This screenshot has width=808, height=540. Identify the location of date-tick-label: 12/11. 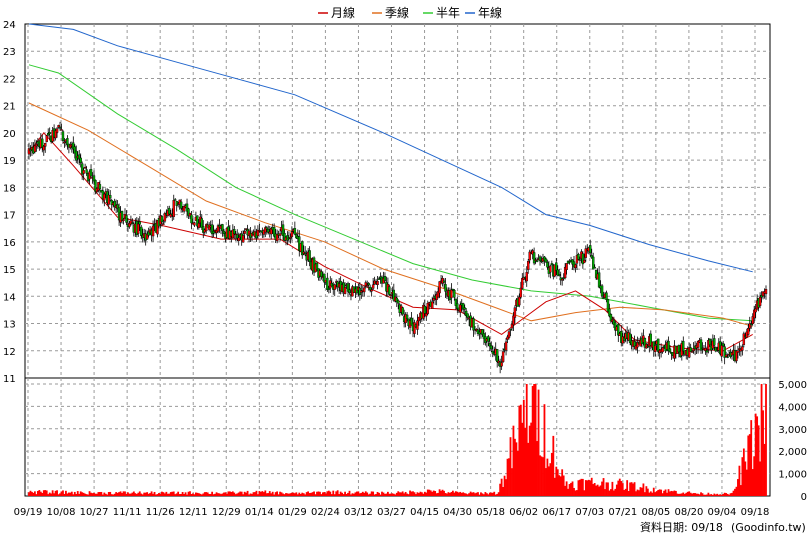
(193, 512).